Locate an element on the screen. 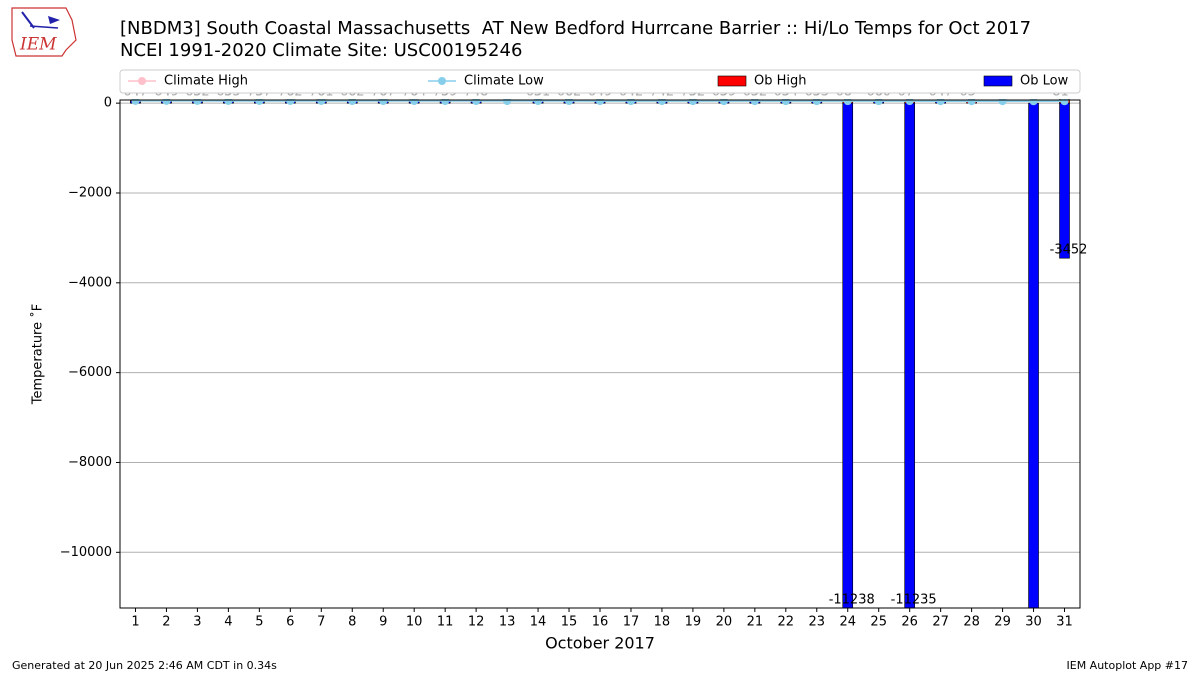 Image resolution: width=1200 pixels, height=679 pixels. x-tick-label: 5 is located at coordinates (259, 622).